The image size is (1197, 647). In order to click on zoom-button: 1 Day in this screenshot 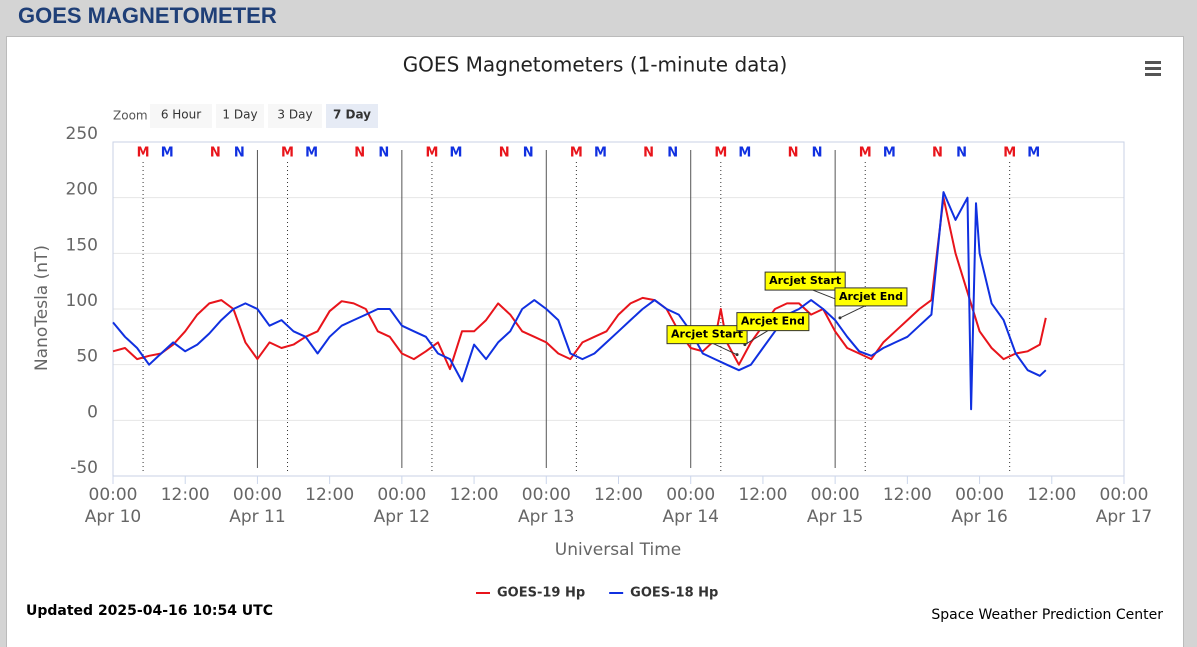, I will do `click(240, 116)`.